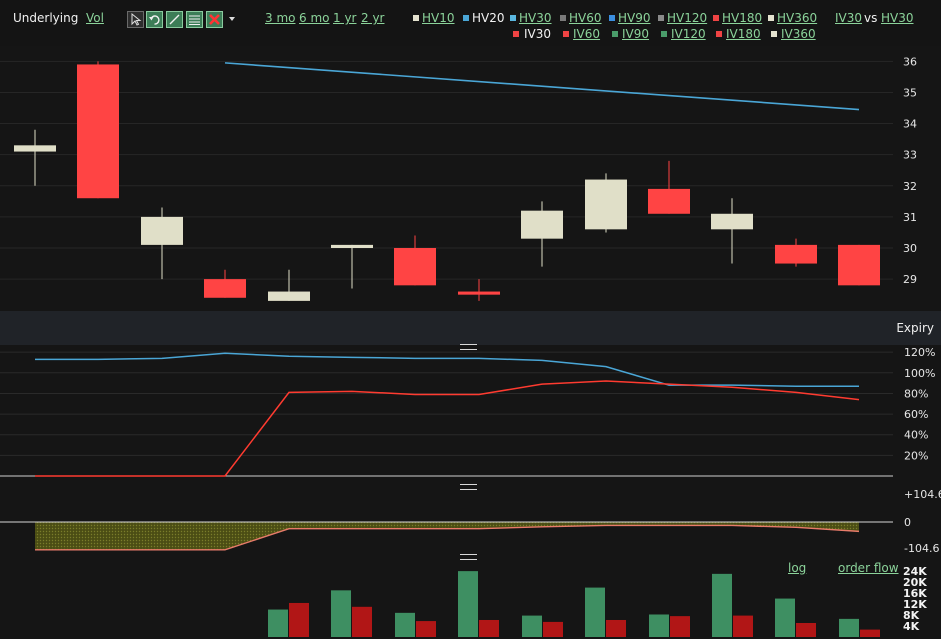  I want to click on compare-right-link: HV30, so click(897, 18).